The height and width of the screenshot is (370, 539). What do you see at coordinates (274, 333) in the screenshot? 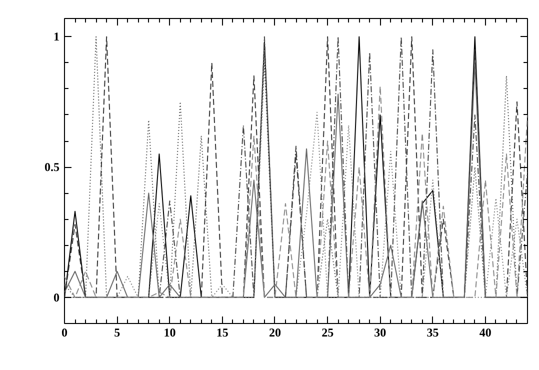
I see `x-tick-label: 20` at bounding box center [274, 333].